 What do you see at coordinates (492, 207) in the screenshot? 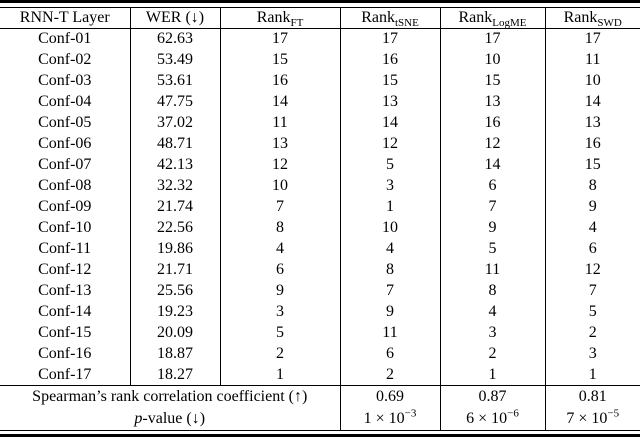
I see `rank-logme-cell: 7` at bounding box center [492, 207].